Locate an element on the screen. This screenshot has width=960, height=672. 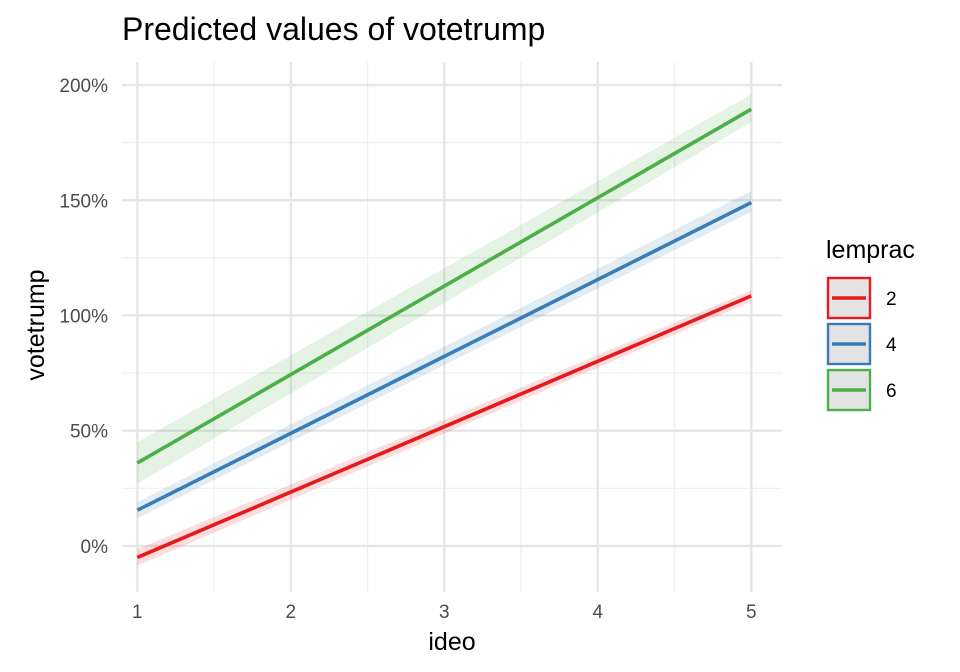
y-tick-label: 200% is located at coordinates (83, 86).